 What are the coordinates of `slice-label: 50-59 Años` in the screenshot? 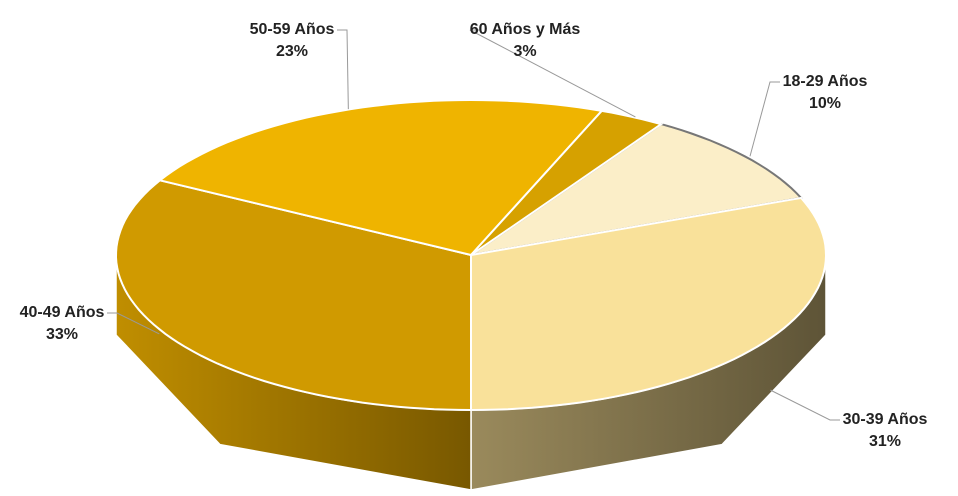 It's located at (292, 29).